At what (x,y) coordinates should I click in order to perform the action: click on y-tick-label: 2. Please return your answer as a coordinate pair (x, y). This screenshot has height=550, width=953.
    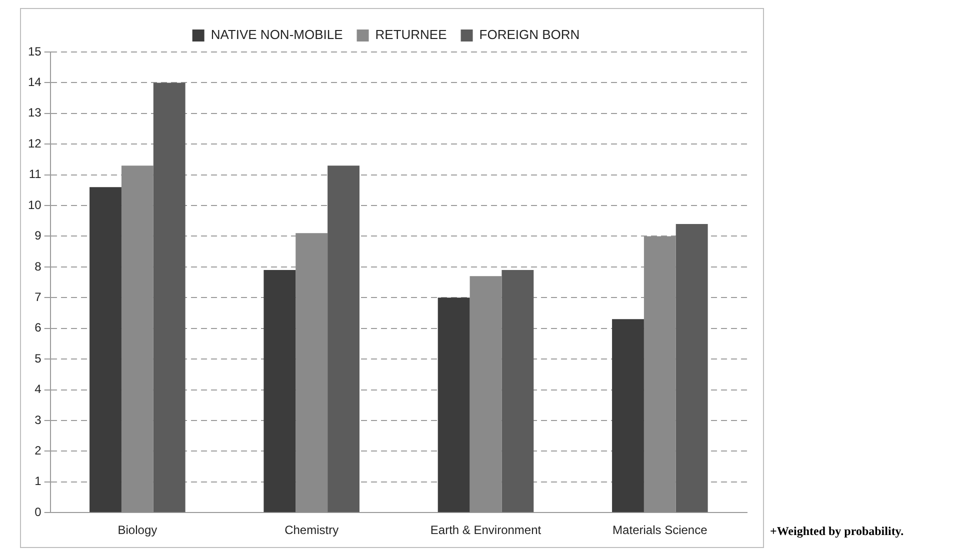
    Looking at the image, I should click on (38, 451).